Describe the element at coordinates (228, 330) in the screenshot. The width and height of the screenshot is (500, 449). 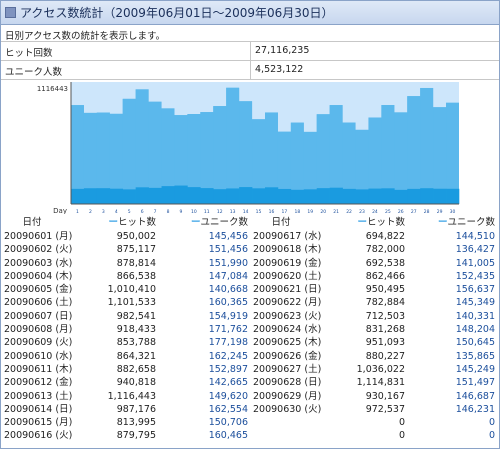
I see `cell-unique-left: 171,762` at that location.